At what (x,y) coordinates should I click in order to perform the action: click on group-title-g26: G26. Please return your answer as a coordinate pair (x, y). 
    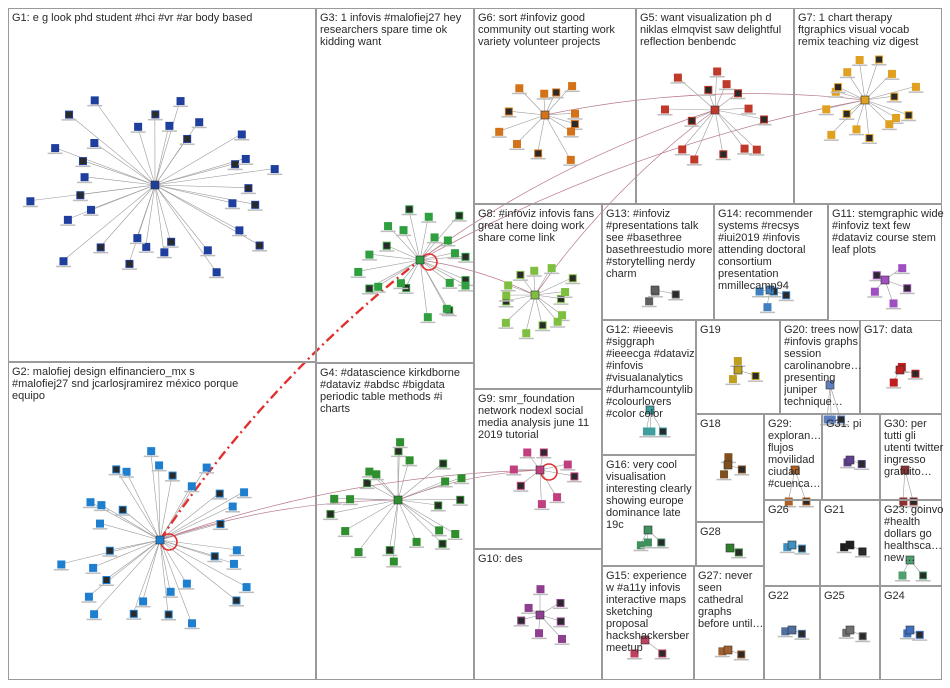
    Looking at the image, I should click on (778, 510).